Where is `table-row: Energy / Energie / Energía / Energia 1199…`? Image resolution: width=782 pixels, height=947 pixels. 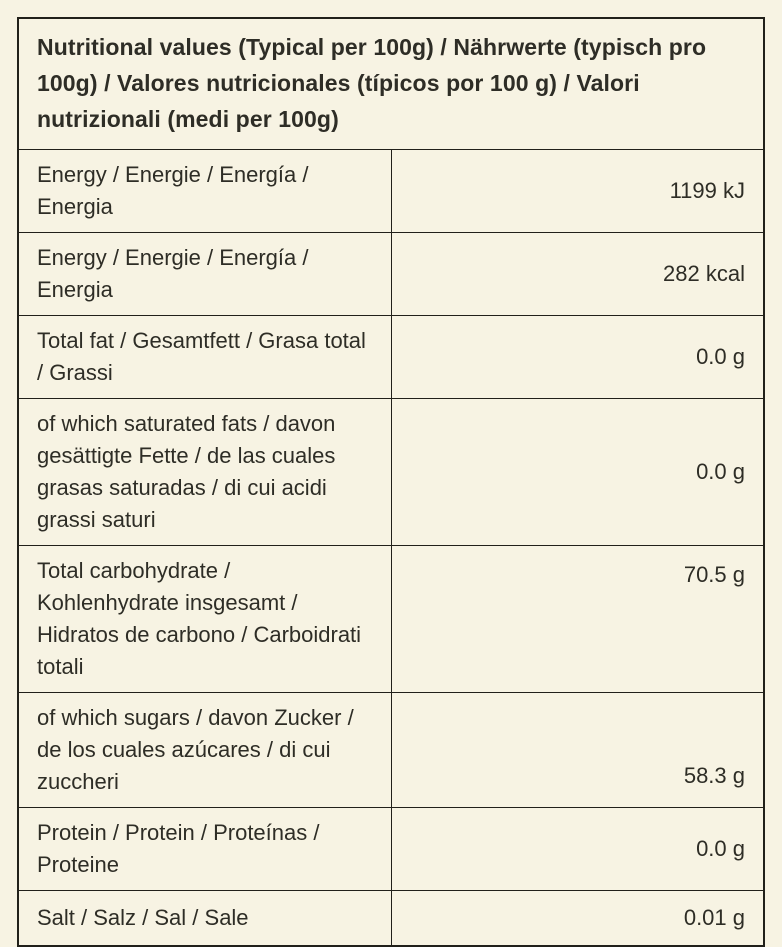 table-row: Energy / Energie / Energía / Energia 1199… is located at coordinates (391, 191).